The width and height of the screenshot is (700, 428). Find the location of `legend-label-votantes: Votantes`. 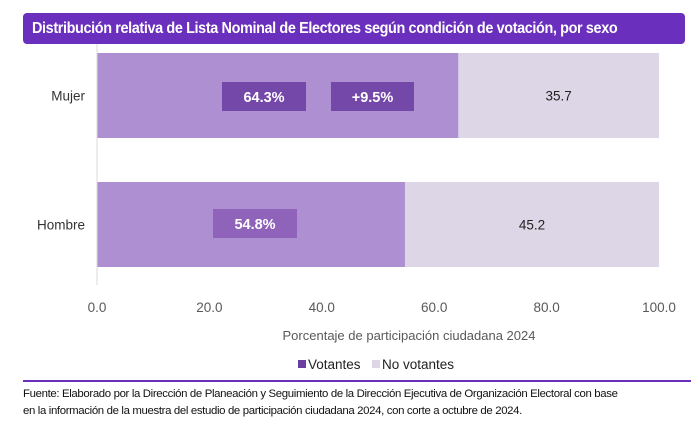

legend-label-votantes: Votantes is located at coordinates (334, 364).